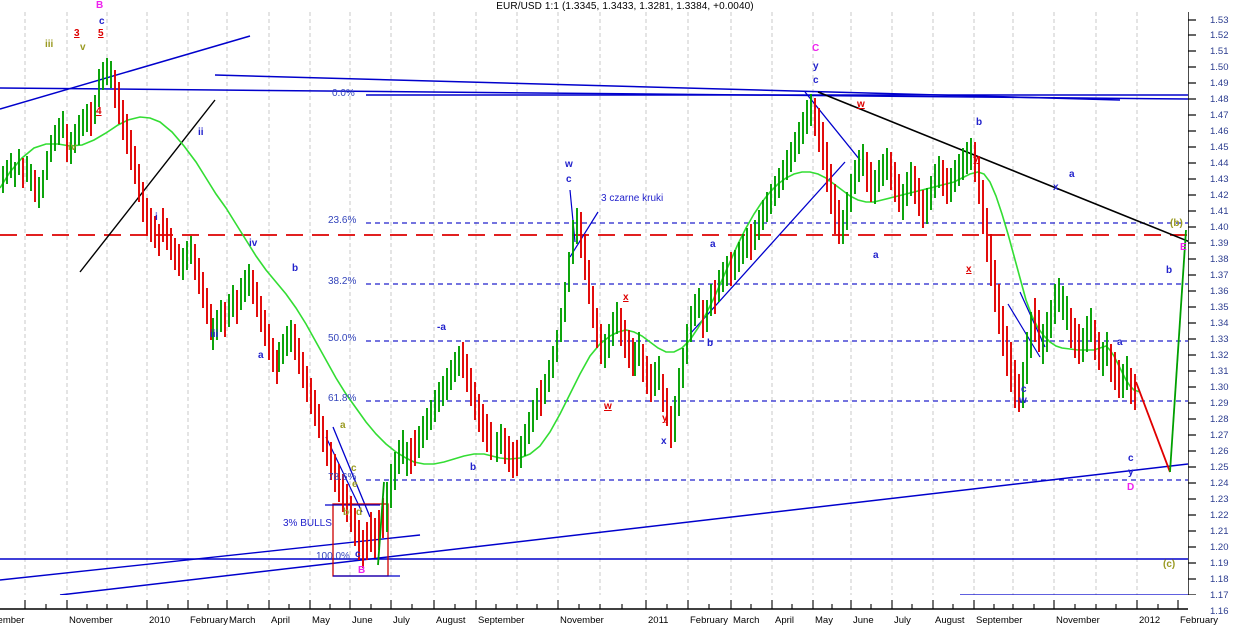  What do you see at coordinates (785, 620) in the screenshot?
I see `time-tick-april-2011: April` at bounding box center [785, 620].